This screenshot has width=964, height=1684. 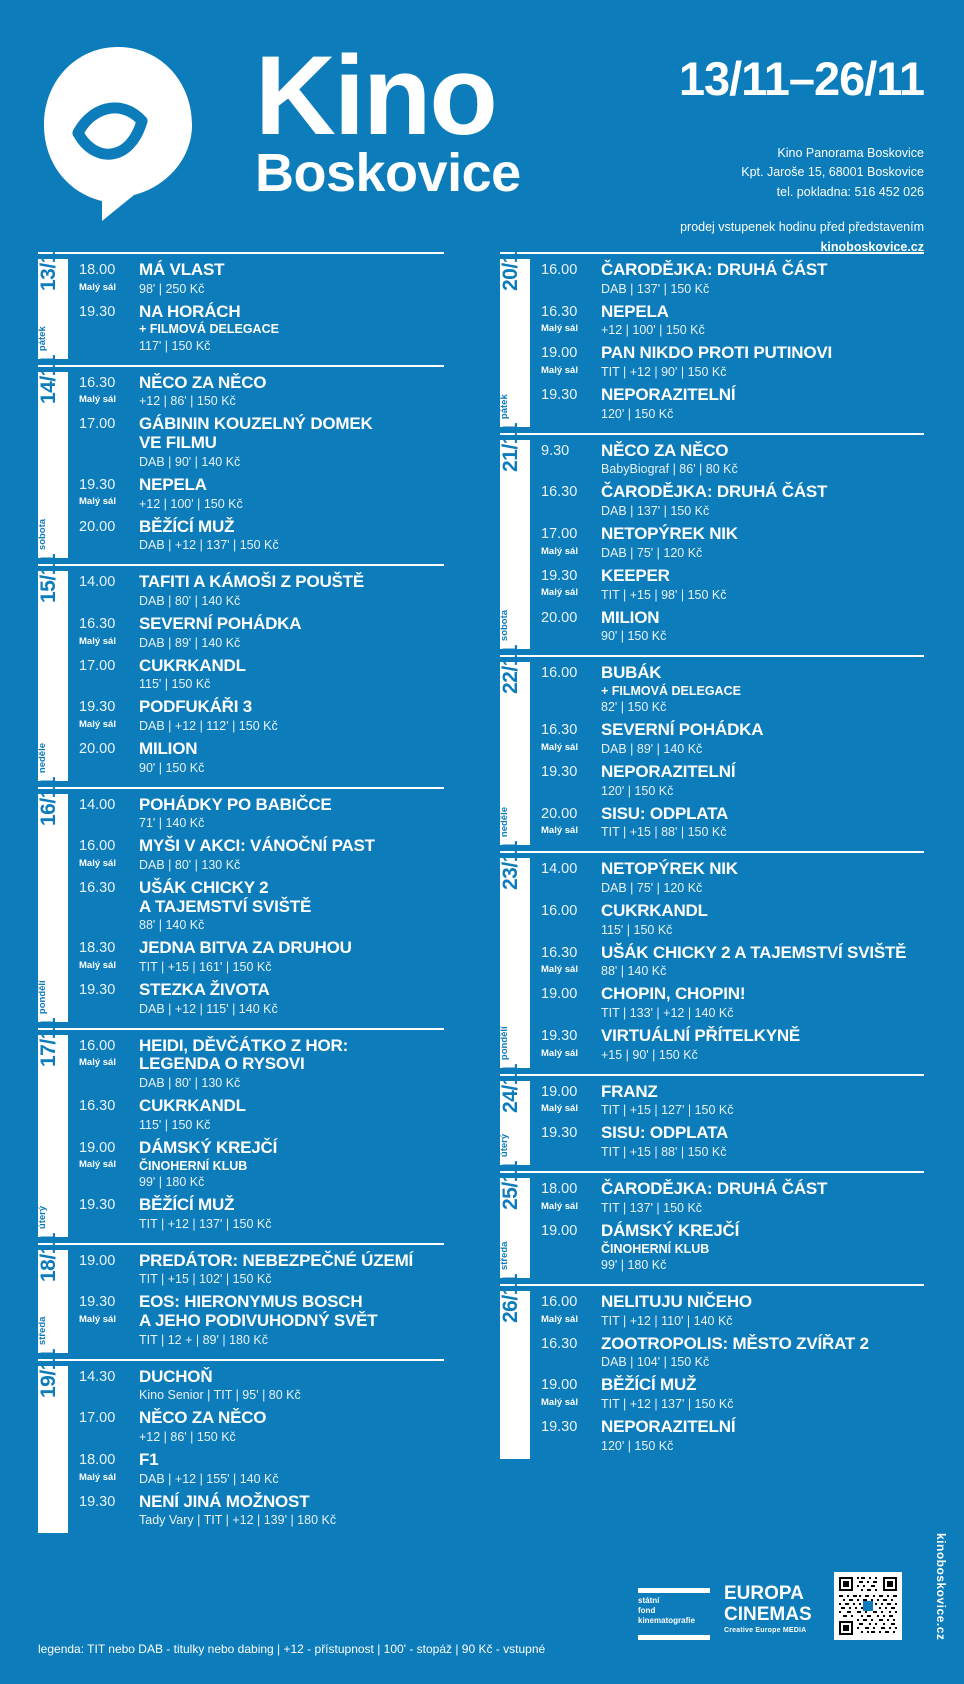 I want to click on film-title: GÁBININ KOUZELNÝ DOMEK VE FILMU, so click(x=256, y=433).